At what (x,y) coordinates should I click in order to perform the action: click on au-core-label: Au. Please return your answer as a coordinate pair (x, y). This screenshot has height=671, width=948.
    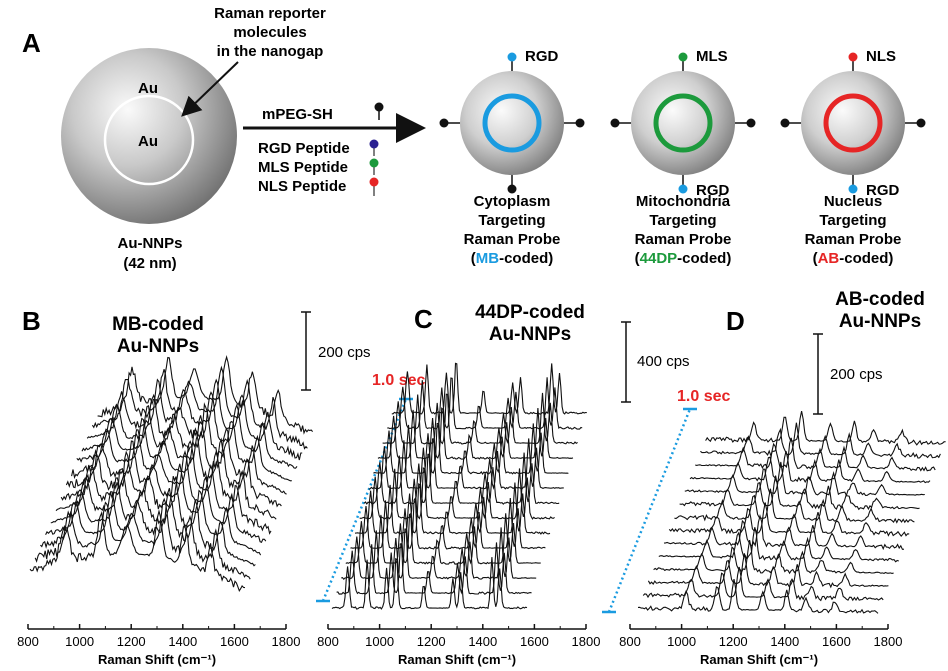
    Looking at the image, I should click on (148, 141).